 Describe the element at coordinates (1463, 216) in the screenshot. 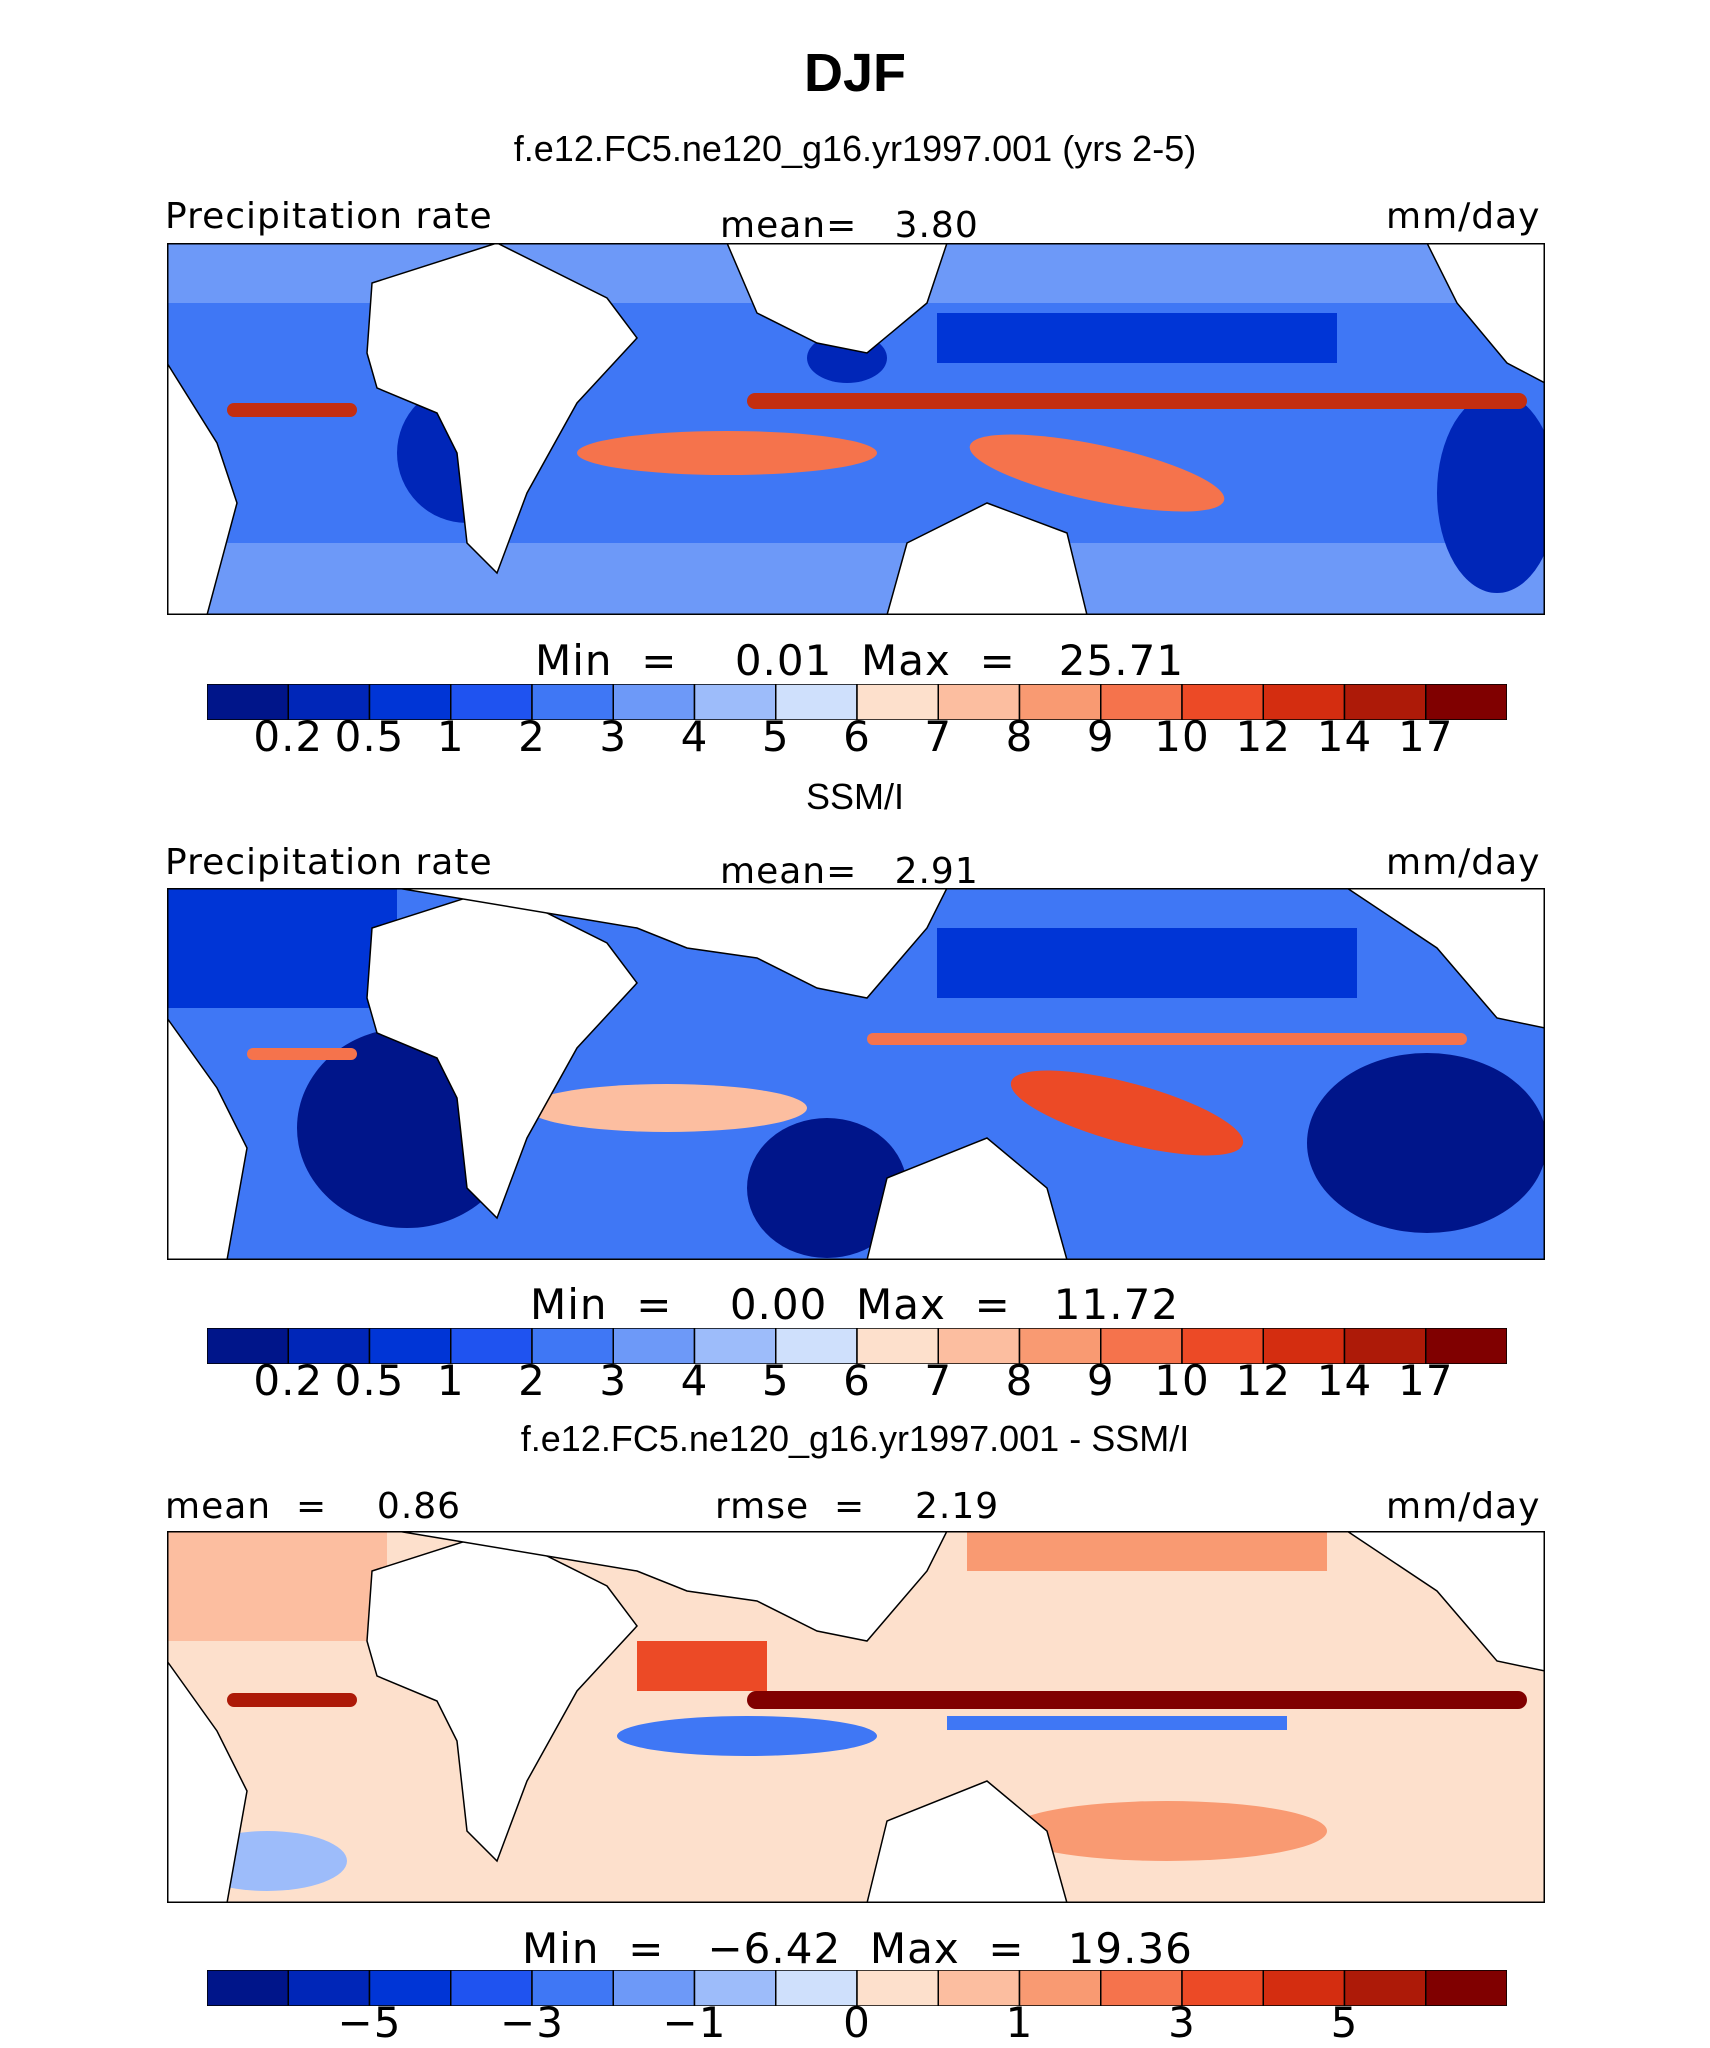

I see `panel-1-units-label: mm/day` at that location.